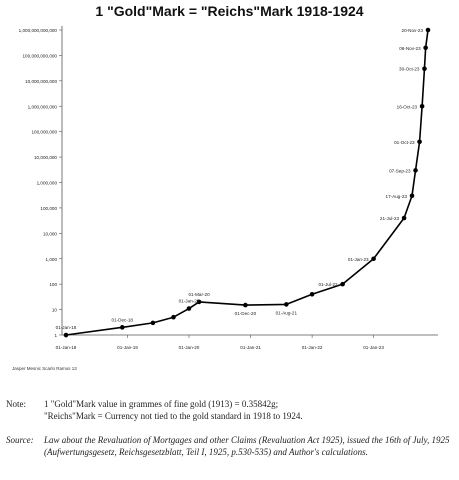  I want to click on y-tick-label: 1,000, so click(52, 259).